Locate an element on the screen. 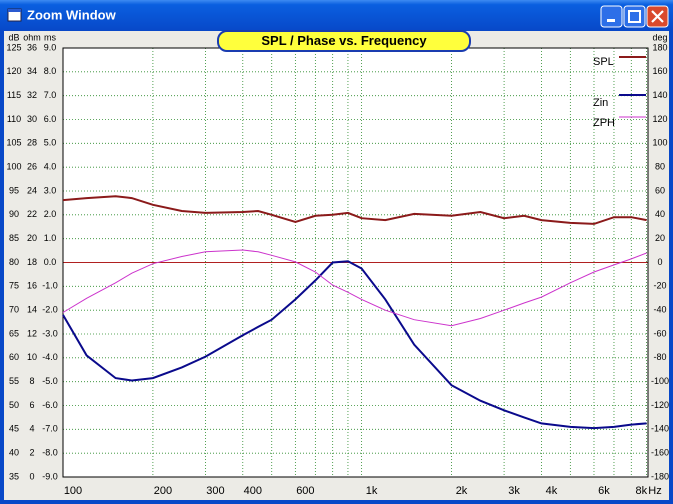 Image resolution: width=673 pixels, height=504 pixels. window-title: Zoom Window is located at coordinates (72, 14).